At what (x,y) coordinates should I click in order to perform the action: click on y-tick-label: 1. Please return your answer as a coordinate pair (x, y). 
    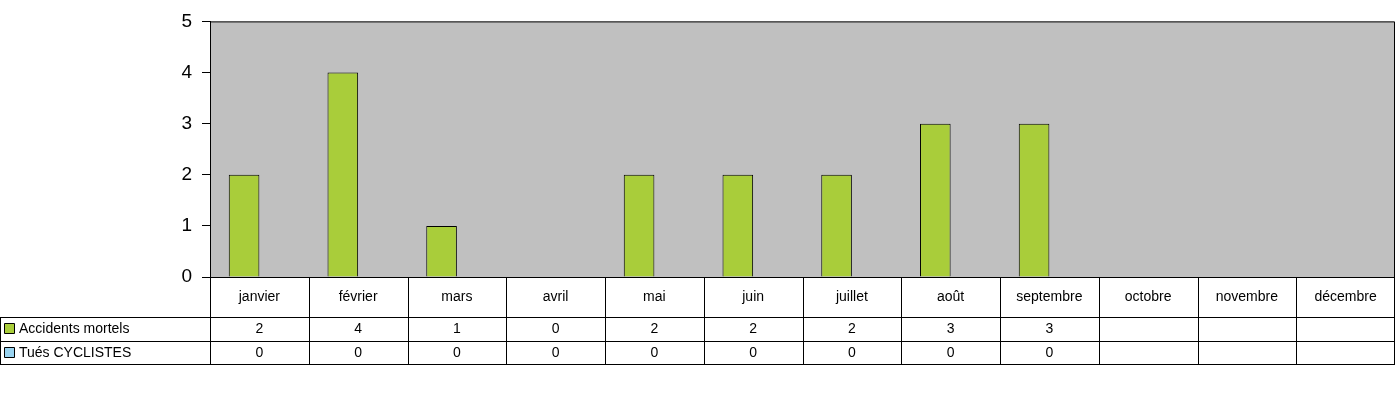
    Looking at the image, I should click on (186, 225).